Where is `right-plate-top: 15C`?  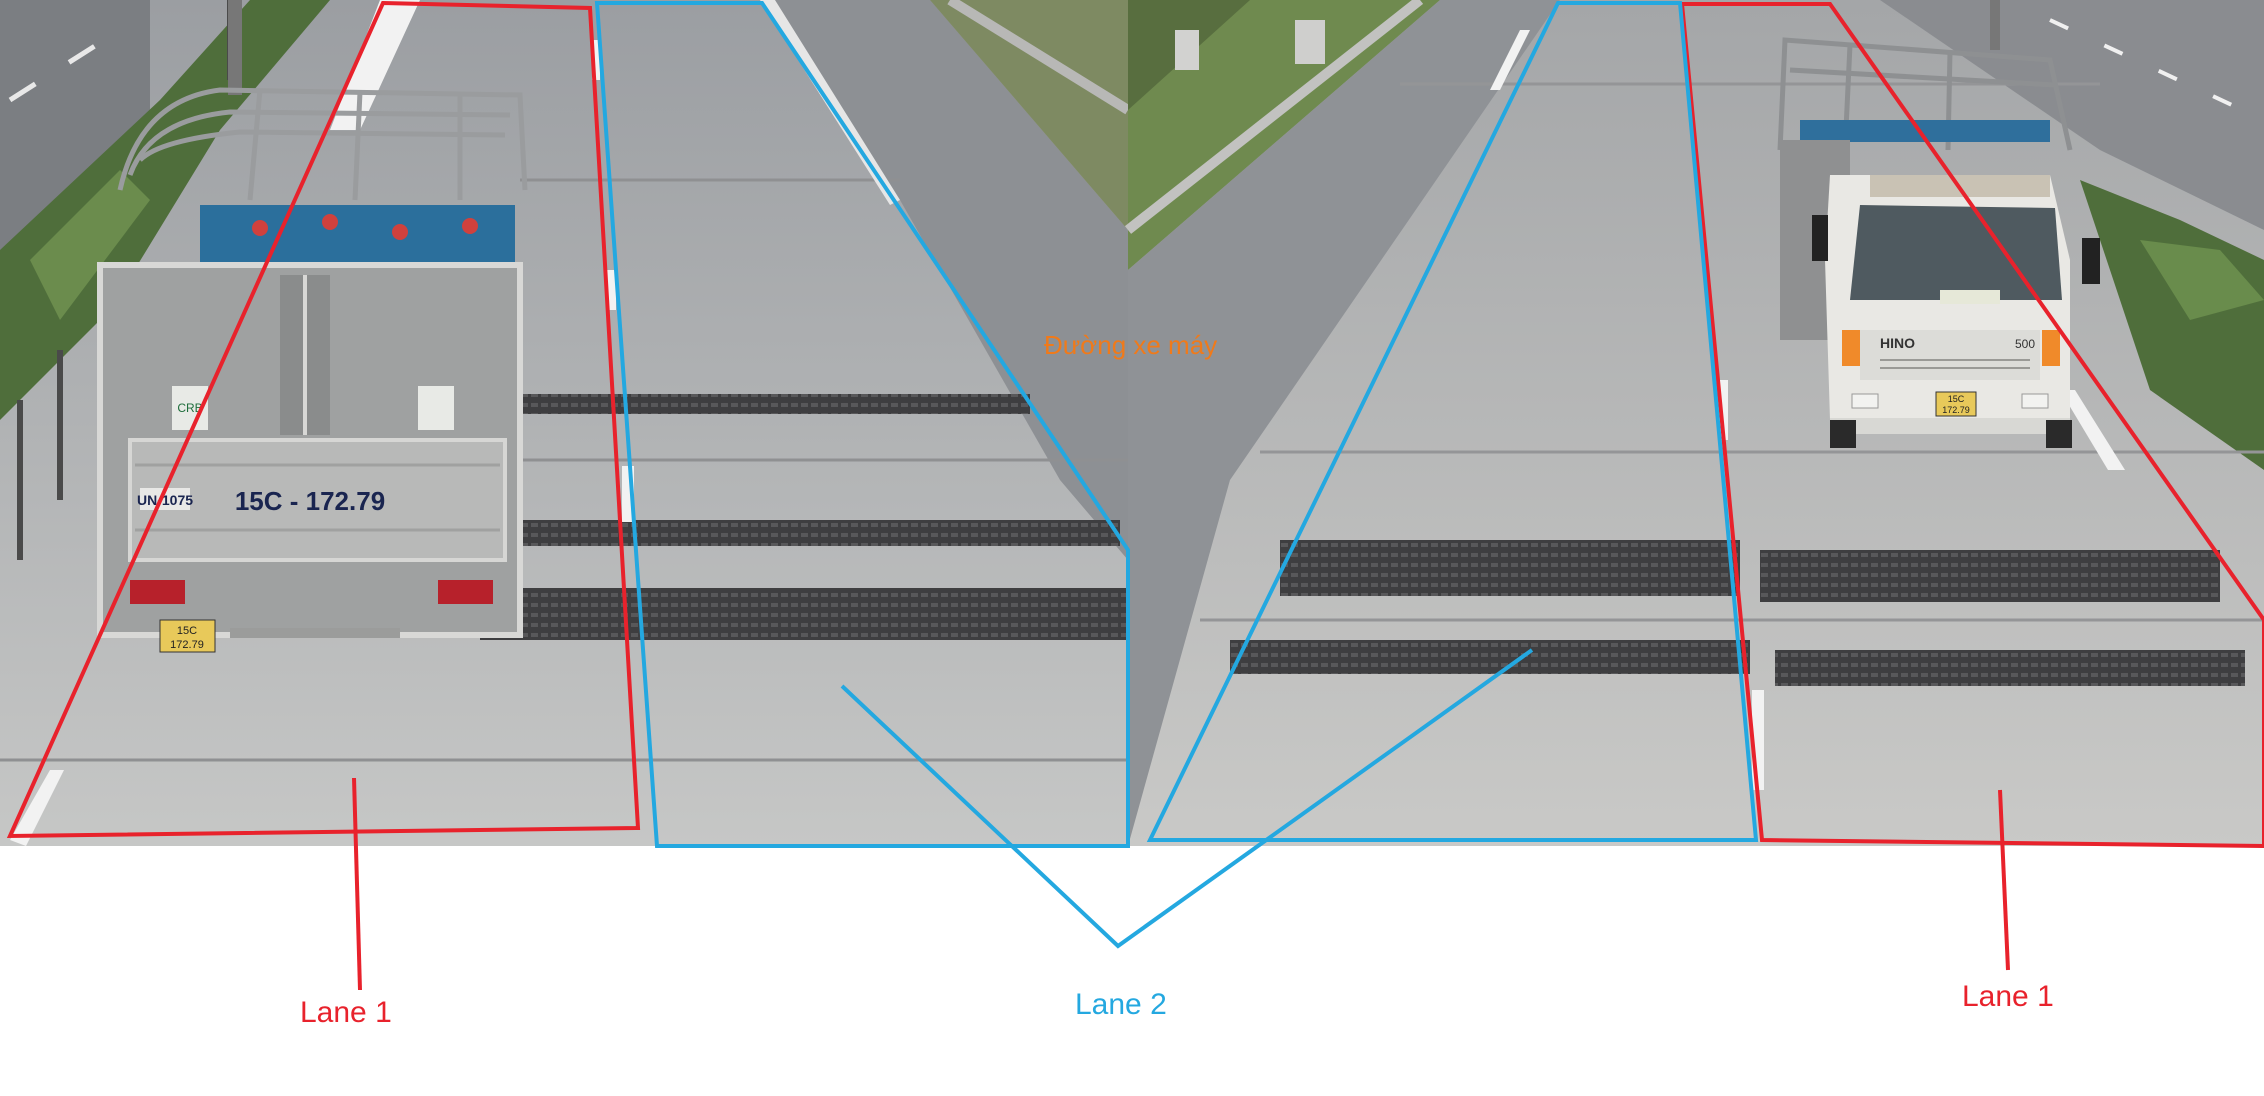 right-plate-top: 15C is located at coordinates (1956, 399).